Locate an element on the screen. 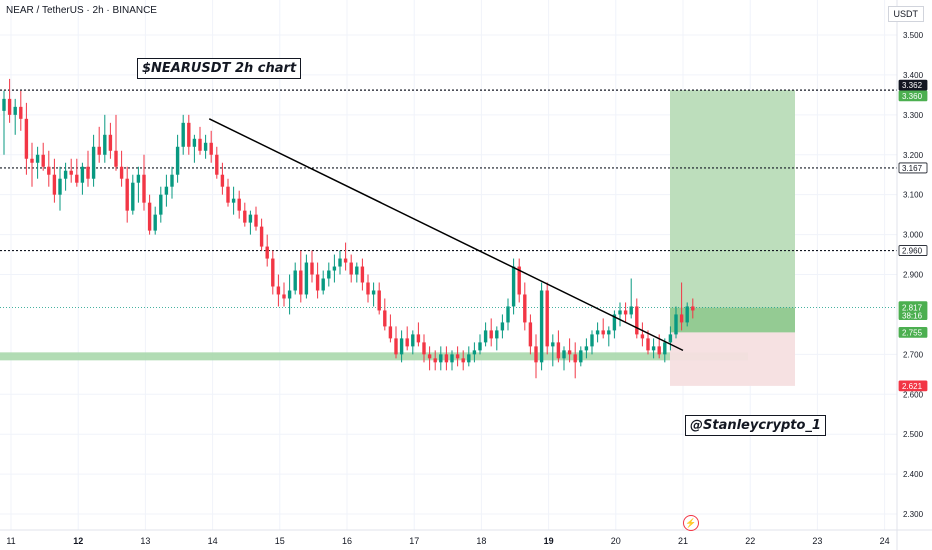 Image resolution: width=932 pixels, height=550 pixels. price-tag-label: 3.167 is located at coordinates (912, 168).